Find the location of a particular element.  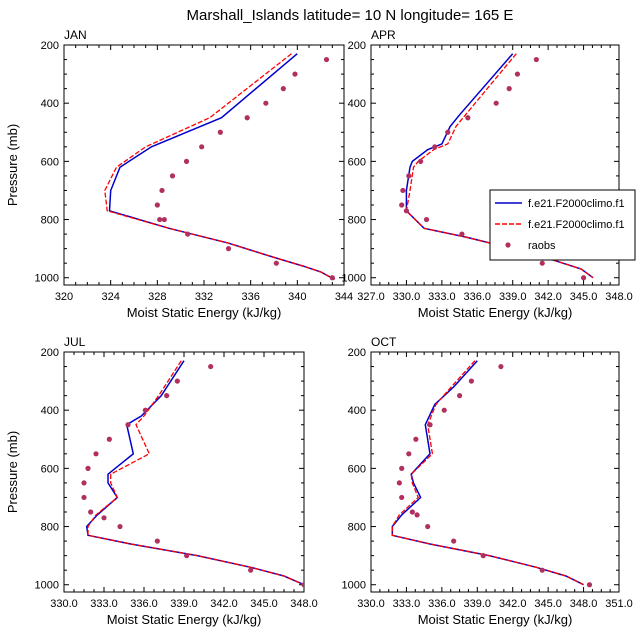

x-tick-label: 340 is located at coordinates (297, 297).